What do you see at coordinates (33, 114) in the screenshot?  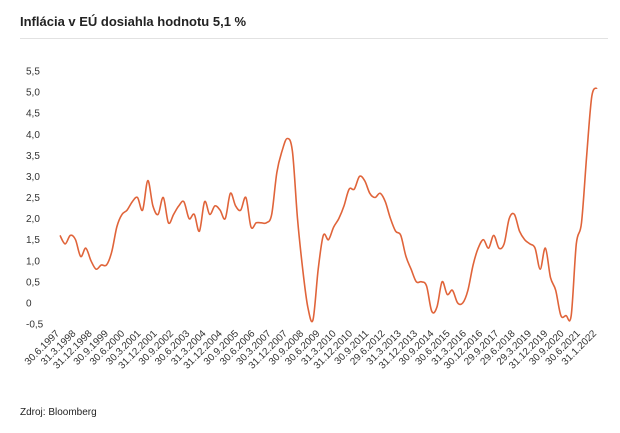 I see `y-tick-label: 4,5` at bounding box center [33, 114].